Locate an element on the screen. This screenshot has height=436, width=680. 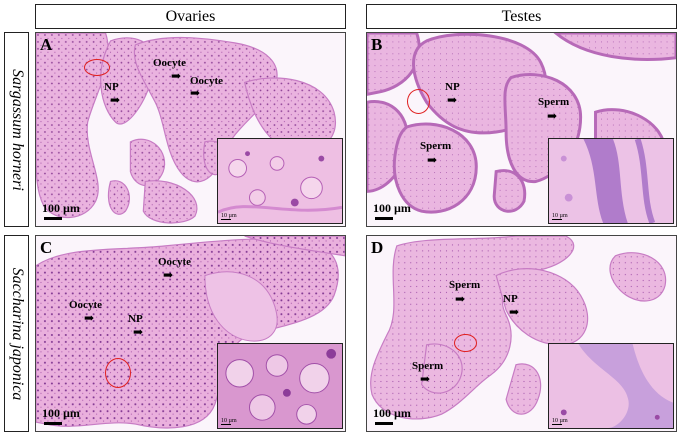
panel-b-inset: 10 µm is located at coordinates (611, 181).